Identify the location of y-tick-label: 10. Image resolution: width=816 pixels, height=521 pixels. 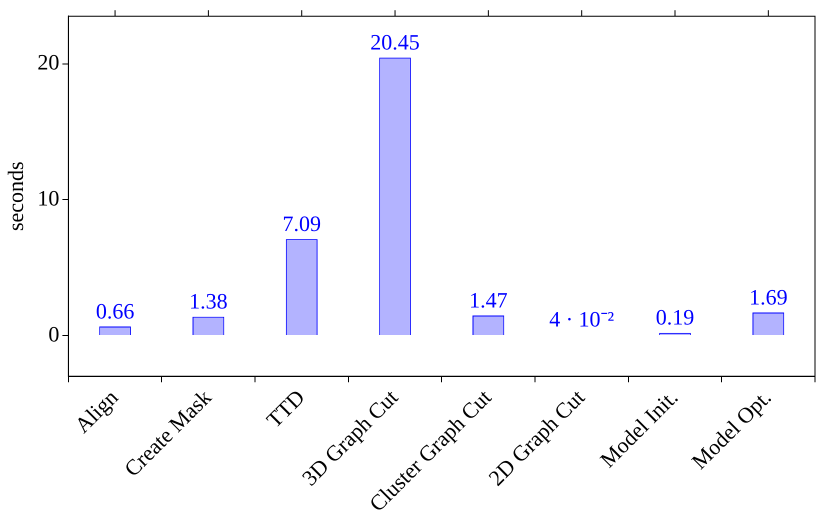
(48, 197).